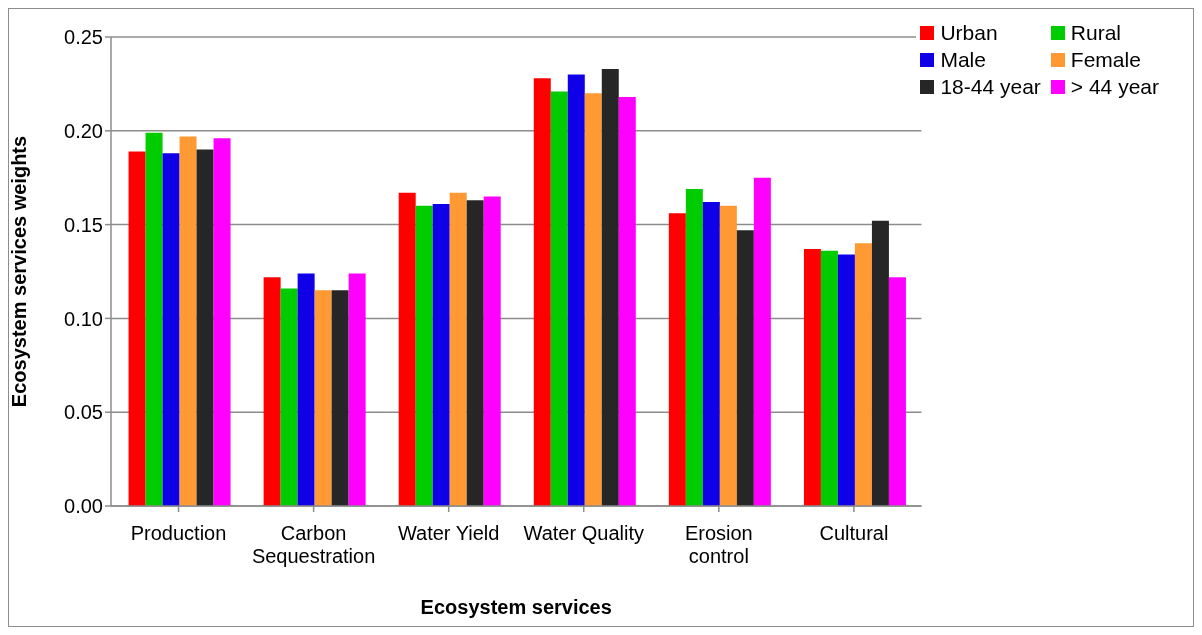 The image size is (1202, 635). I want to click on y-tick-label: 0.00, so click(83, 506).